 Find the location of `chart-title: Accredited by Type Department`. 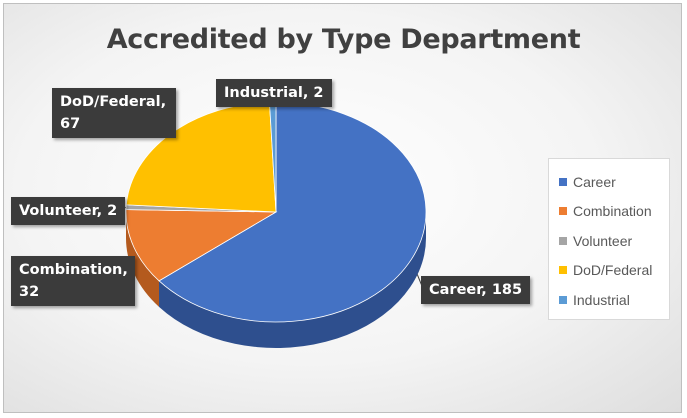

chart-title: Accredited by Type Department is located at coordinates (343, 39).